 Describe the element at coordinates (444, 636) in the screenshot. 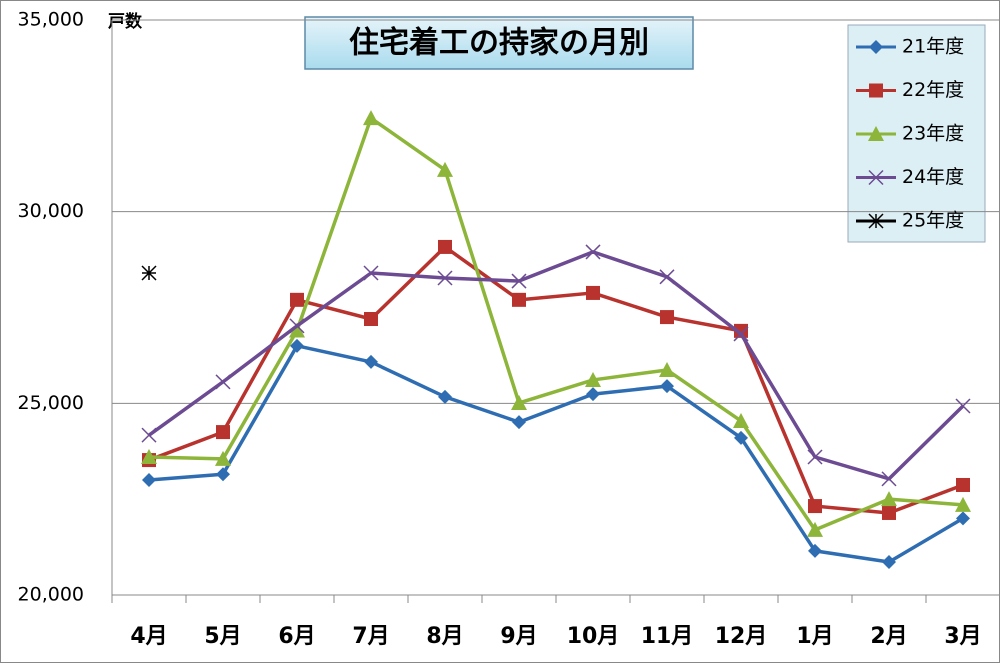

I see `x-tick-label: 8月` at that location.